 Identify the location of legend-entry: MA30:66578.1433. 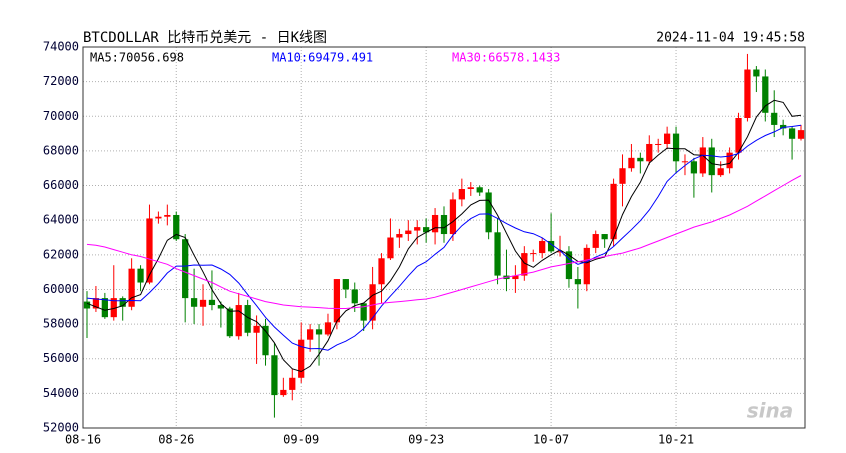
(506, 58).